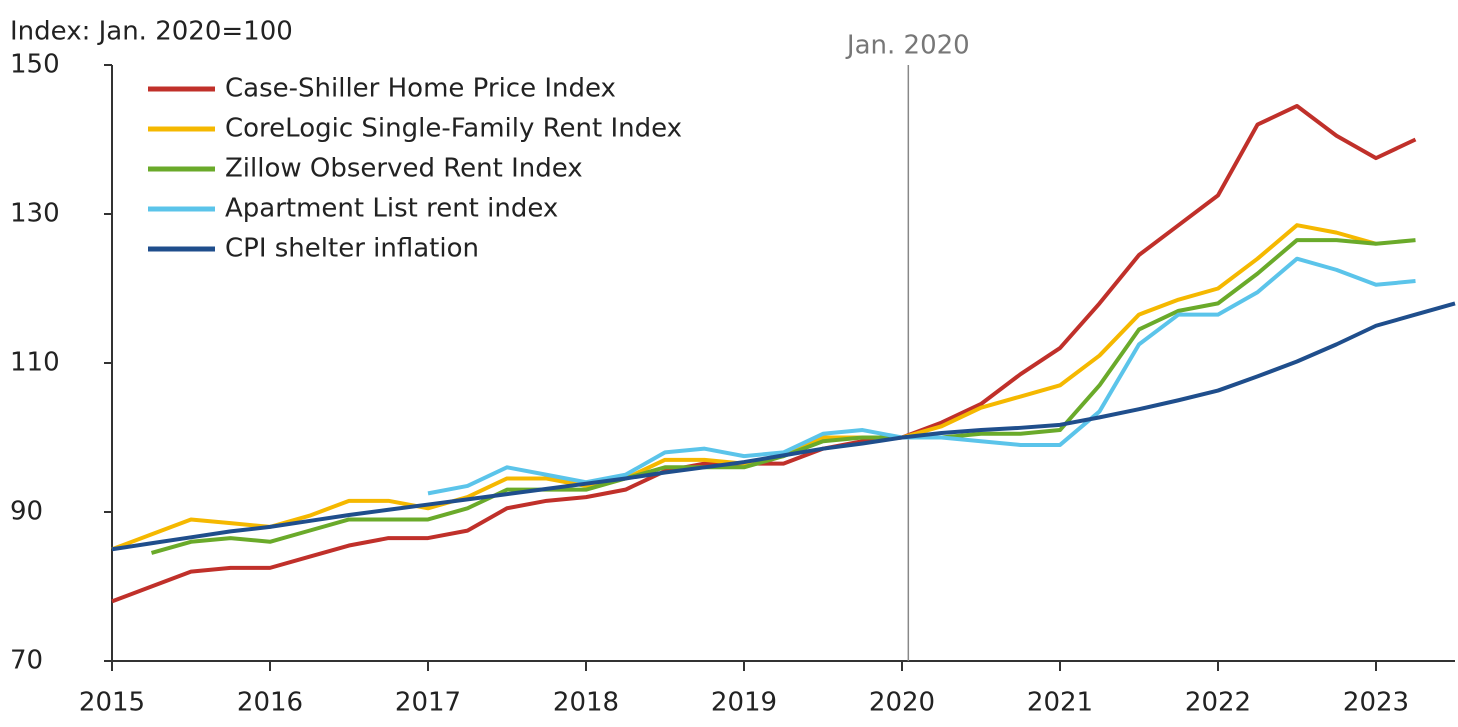 Image resolution: width=1458 pixels, height=727 pixels. What do you see at coordinates (151, 32) in the screenshot?
I see `y-axis-label: Index: Jan. 2020=100` at bounding box center [151, 32].